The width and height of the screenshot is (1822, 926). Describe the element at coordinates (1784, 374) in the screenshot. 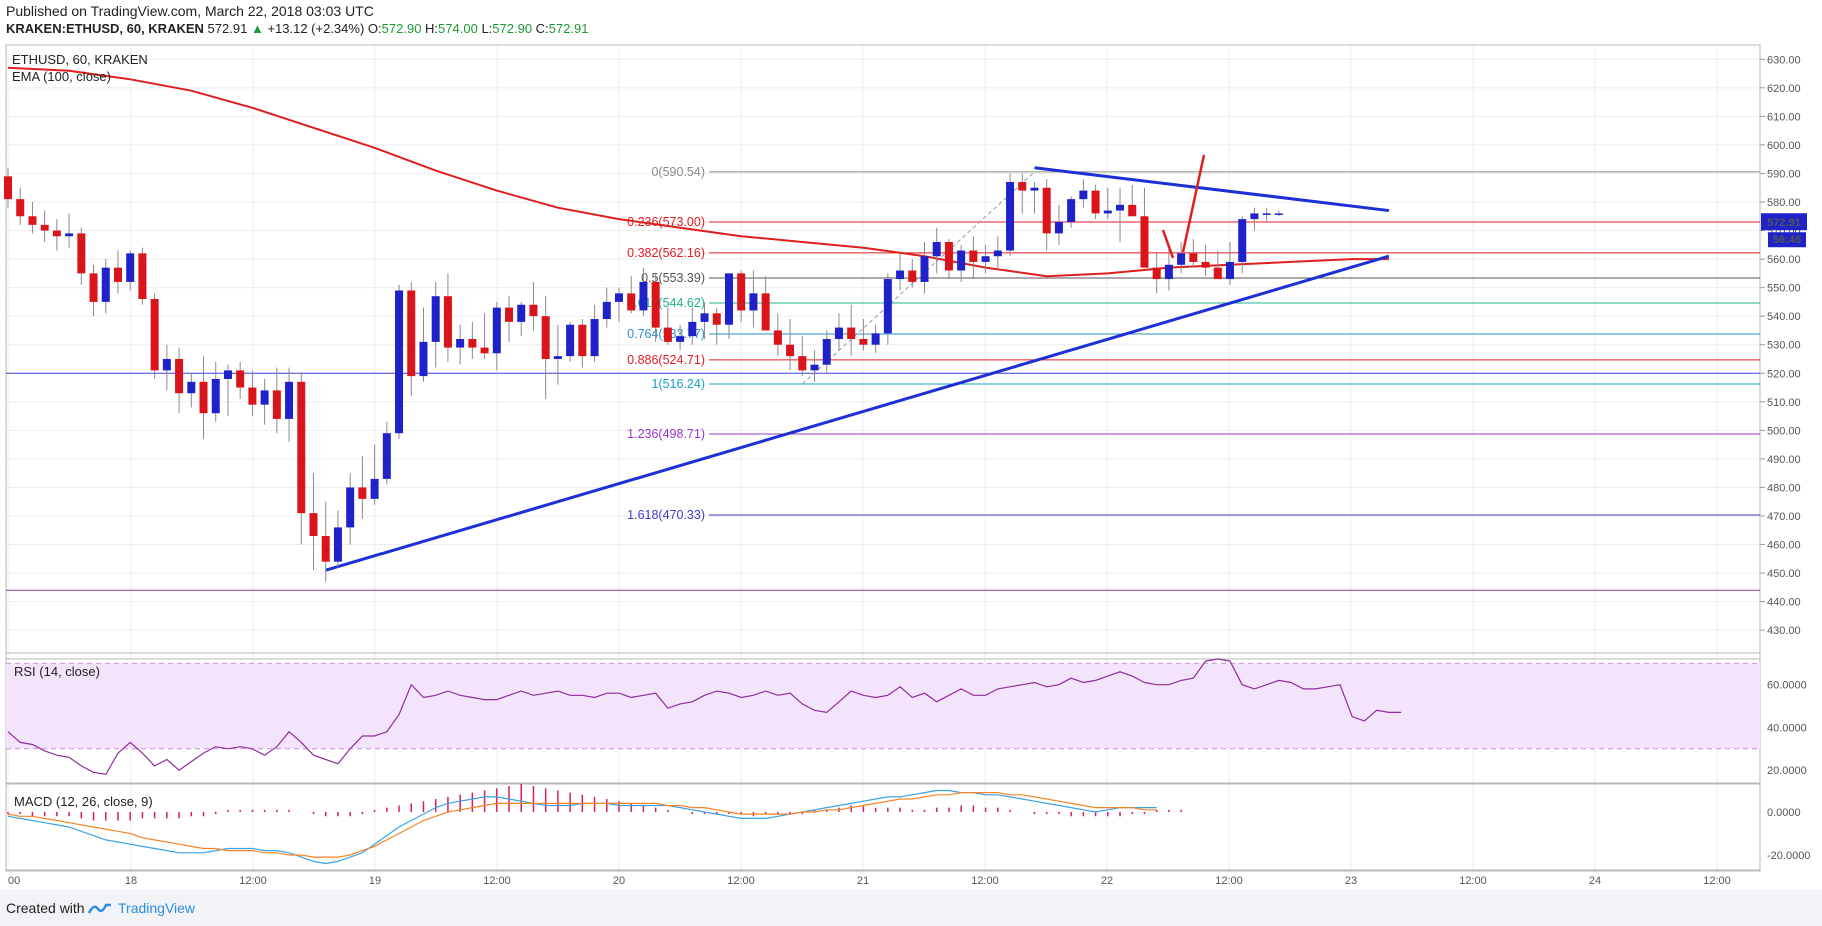

I see `price-tick-label: 520.00` at that location.